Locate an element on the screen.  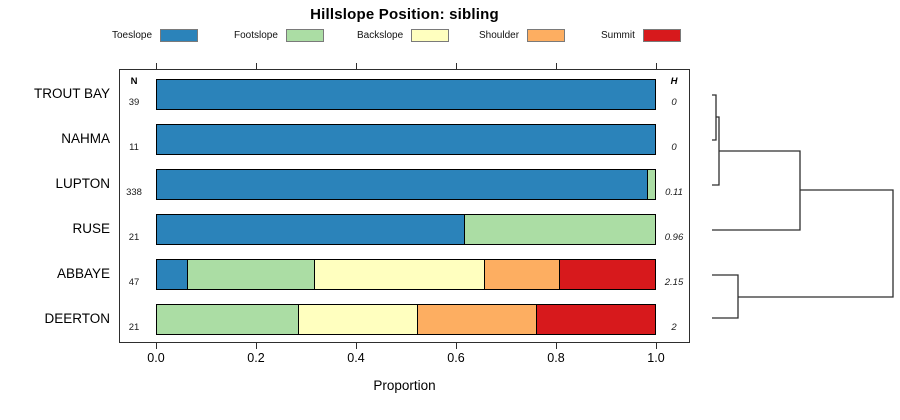
y-axis-label: NAHMA is located at coordinates (85, 138).